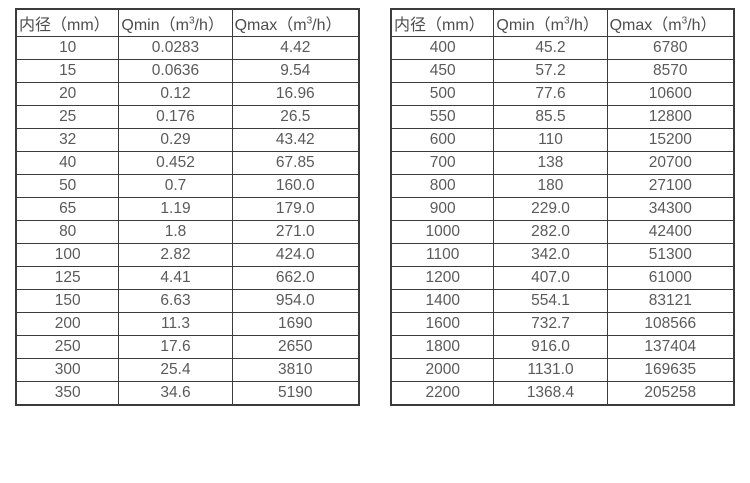 The image size is (750, 483). I want to click on table-row: 10 0.0283 4.42, so click(187, 48).